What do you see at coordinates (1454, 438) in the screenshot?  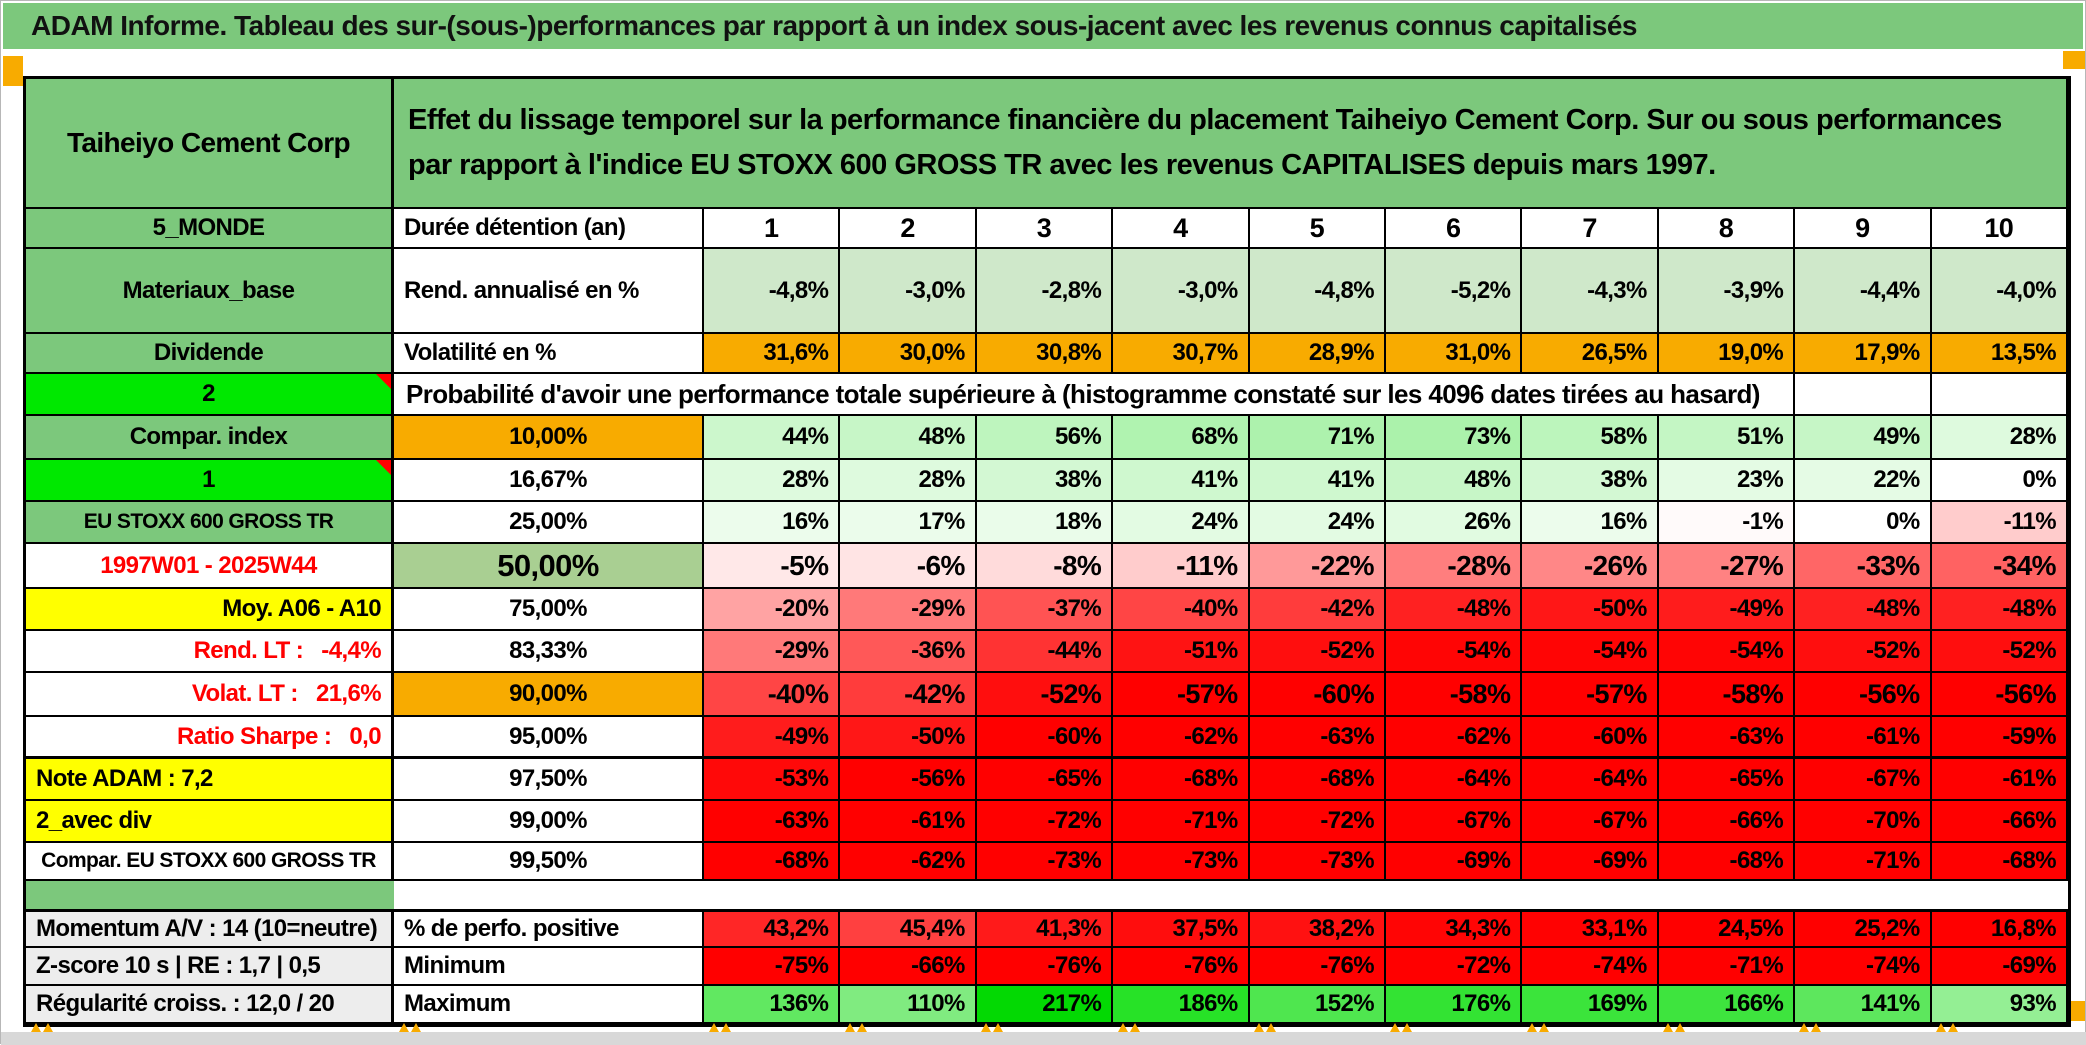 I see `data-cell: 73%` at bounding box center [1454, 438].